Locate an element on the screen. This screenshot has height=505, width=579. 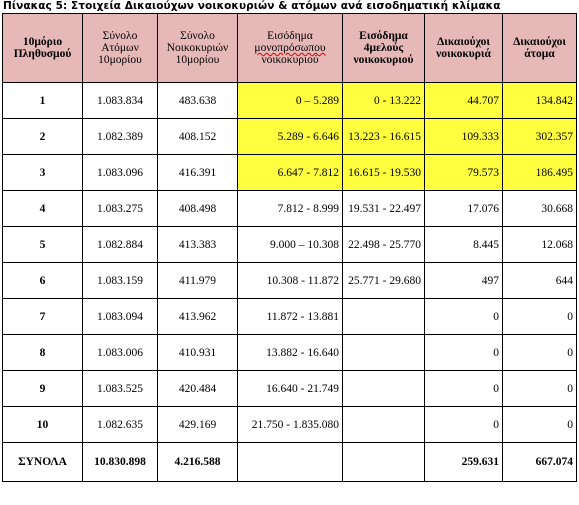
header-beneficiary-persons: Δικαιούχοι άτομα is located at coordinates (539, 48).